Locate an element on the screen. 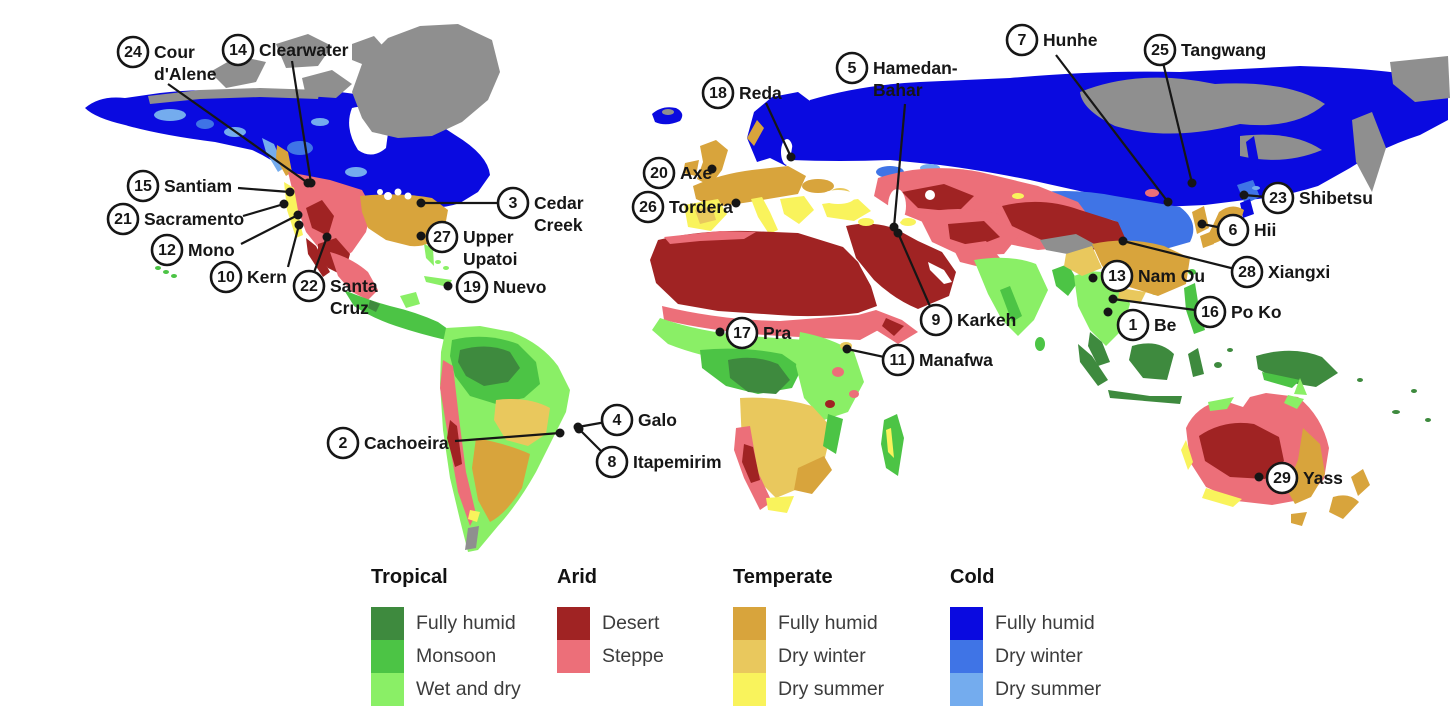 Image resolution: width=1456 pixels, height=714 pixels. site-label: Cedar is located at coordinates (559, 203).